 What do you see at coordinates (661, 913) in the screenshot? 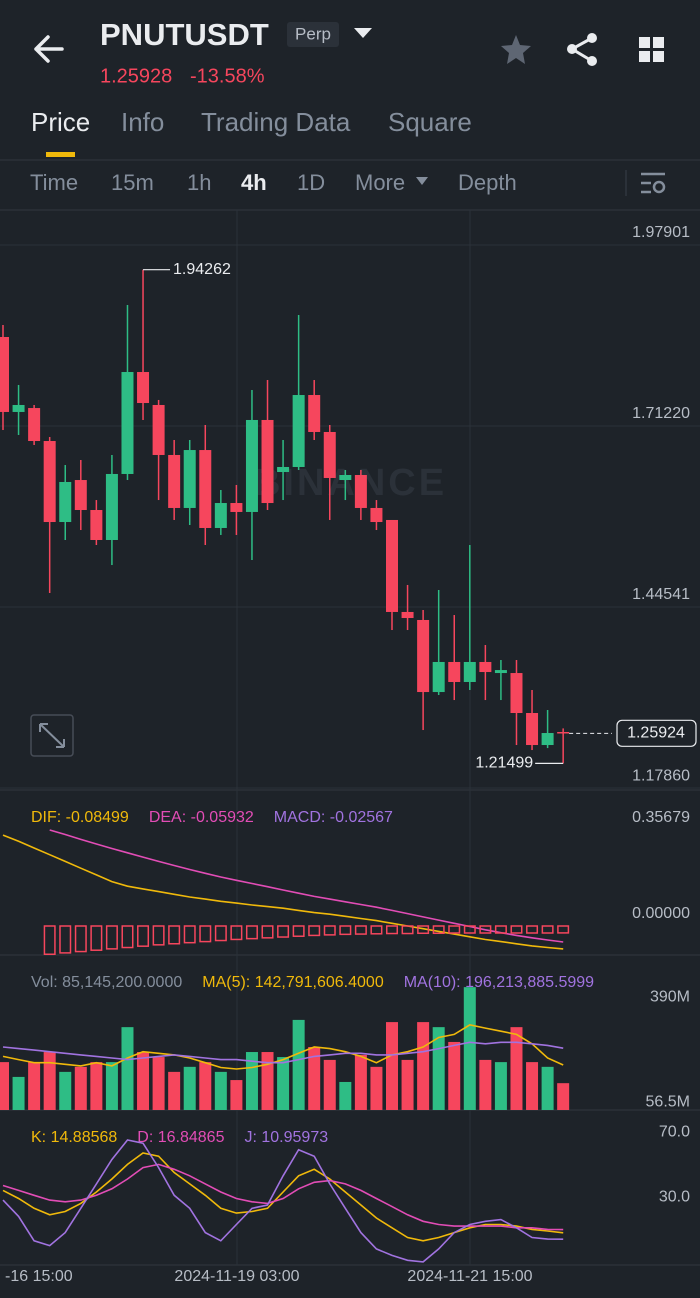
I see `y-tick-label: 0.00000` at bounding box center [661, 913].